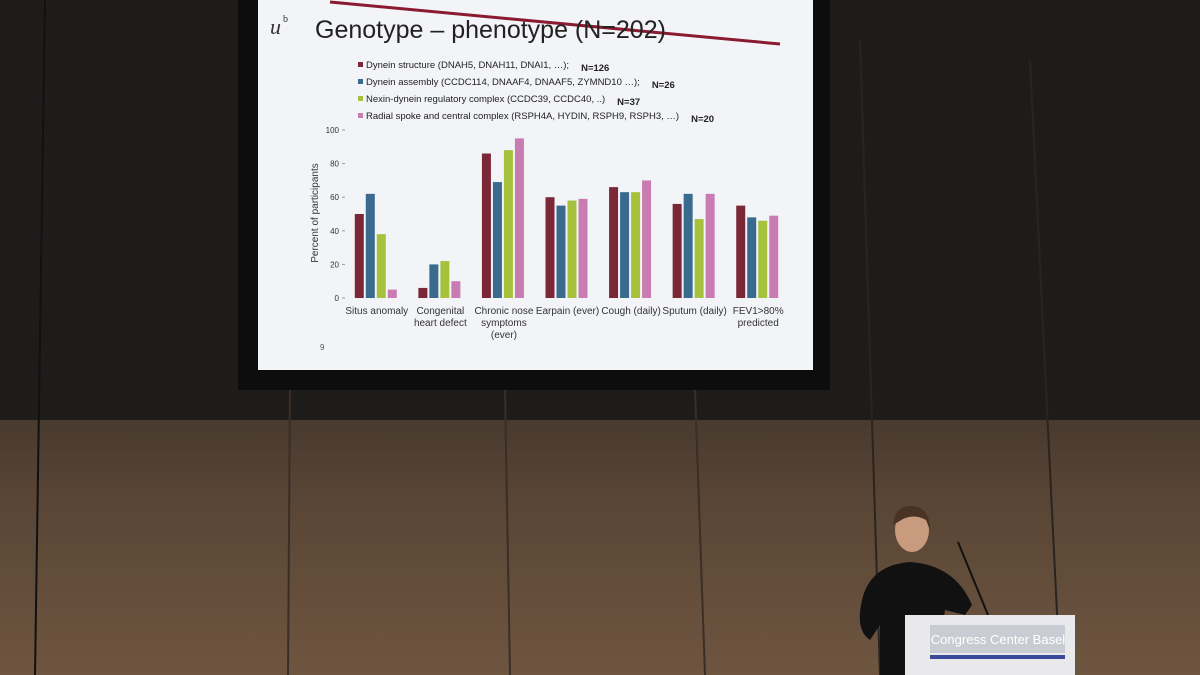  What do you see at coordinates (377, 311) in the screenshot?
I see `x-tick-label: Situs anomaly` at bounding box center [377, 311].